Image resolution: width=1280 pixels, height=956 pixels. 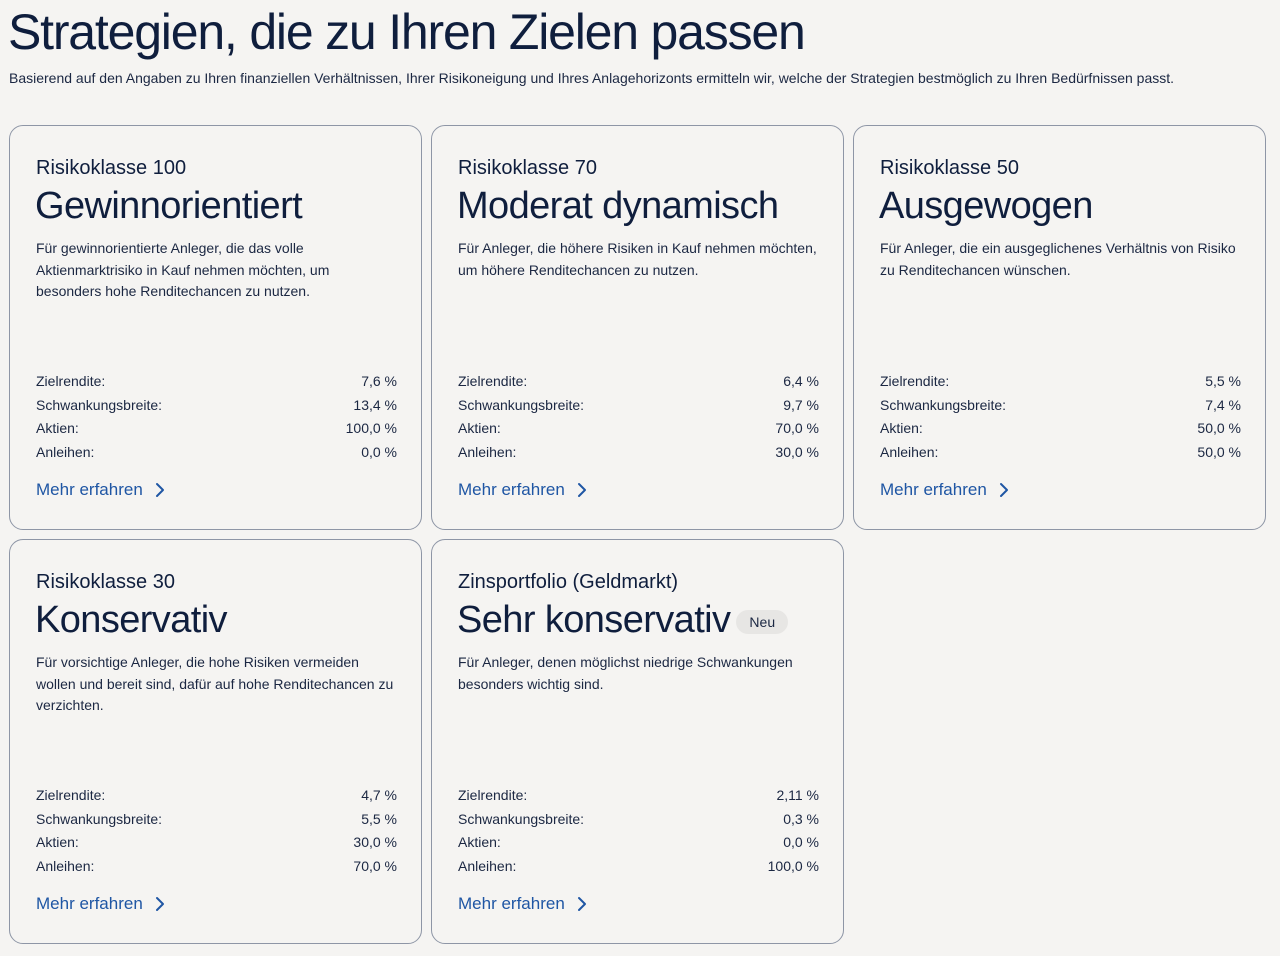 What do you see at coordinates (216, 820) in the screenshot?
I see `metric-row-schwankungsbreite: Schwankungsbreite: 5,5 %` at bounding box center [216, 820].